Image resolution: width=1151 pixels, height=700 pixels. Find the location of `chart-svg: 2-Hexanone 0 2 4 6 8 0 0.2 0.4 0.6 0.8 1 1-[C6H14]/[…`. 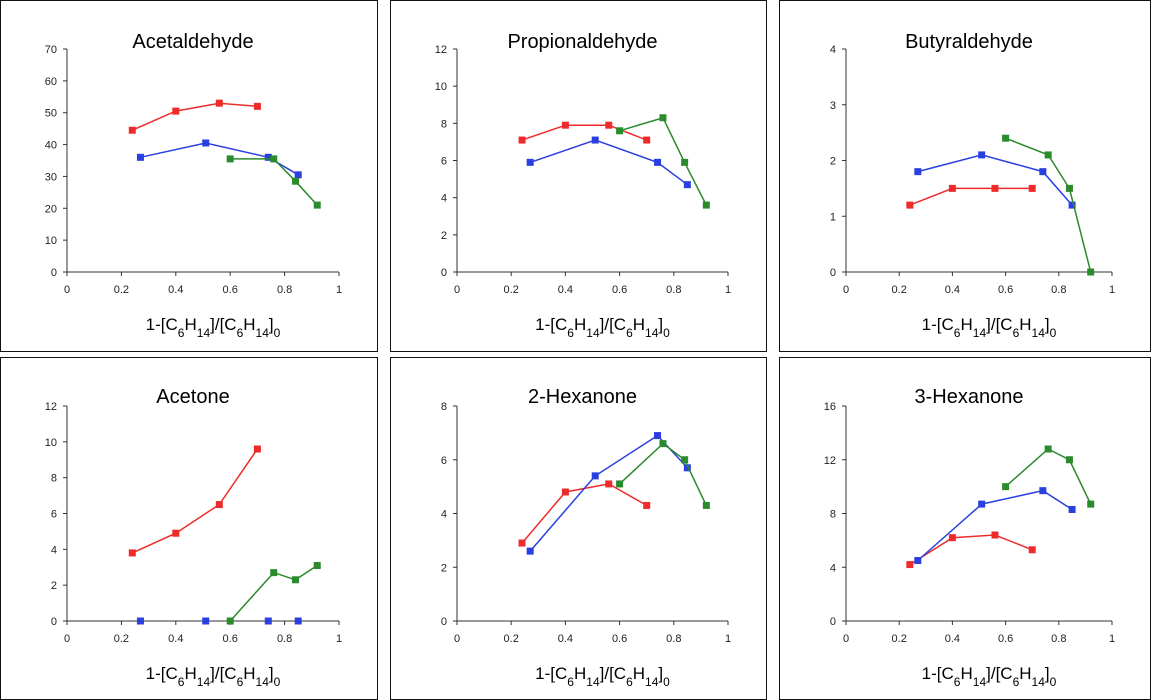

chart-svg: 2-Hexanone 0 2 4 6 8 0 0.2 0.4 0.6 0.8 1 1-[C6H14]/[… is located at coordinates (586, 537).